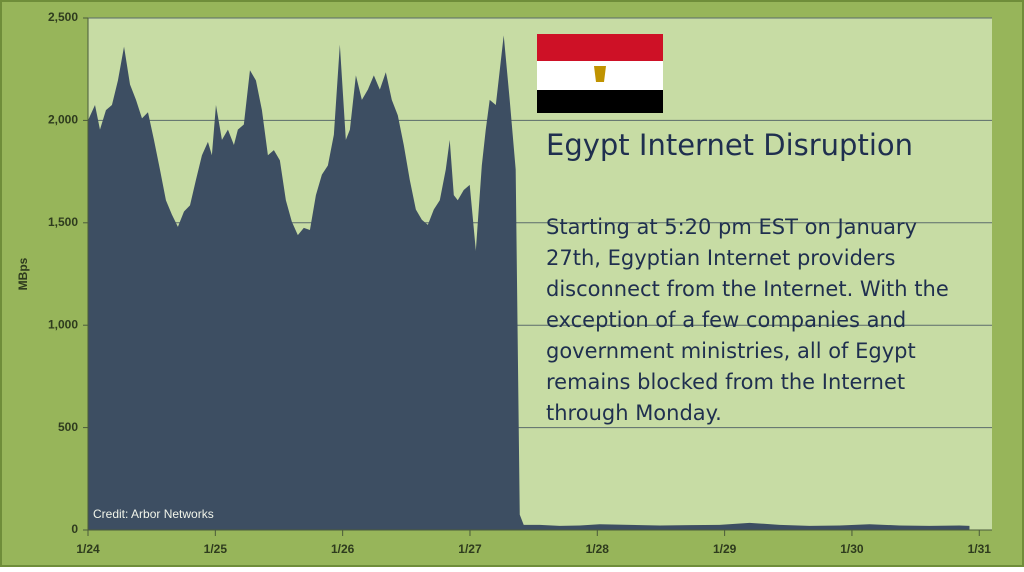 This screenshot has width=1024, height=572. What do you see at coordinates (730, 145) in the screenshot?
I see `chart-title: Egypt Internet Disruption` at bounding box center [730, 145].